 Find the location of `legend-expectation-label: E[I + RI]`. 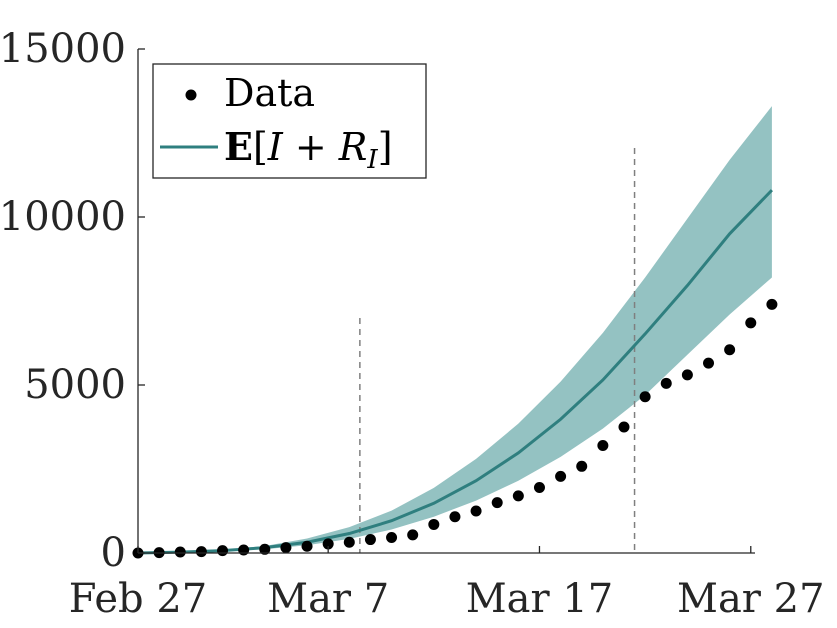

legend-expectation-label: E[I + RI] is located at coordinates (308, 149).